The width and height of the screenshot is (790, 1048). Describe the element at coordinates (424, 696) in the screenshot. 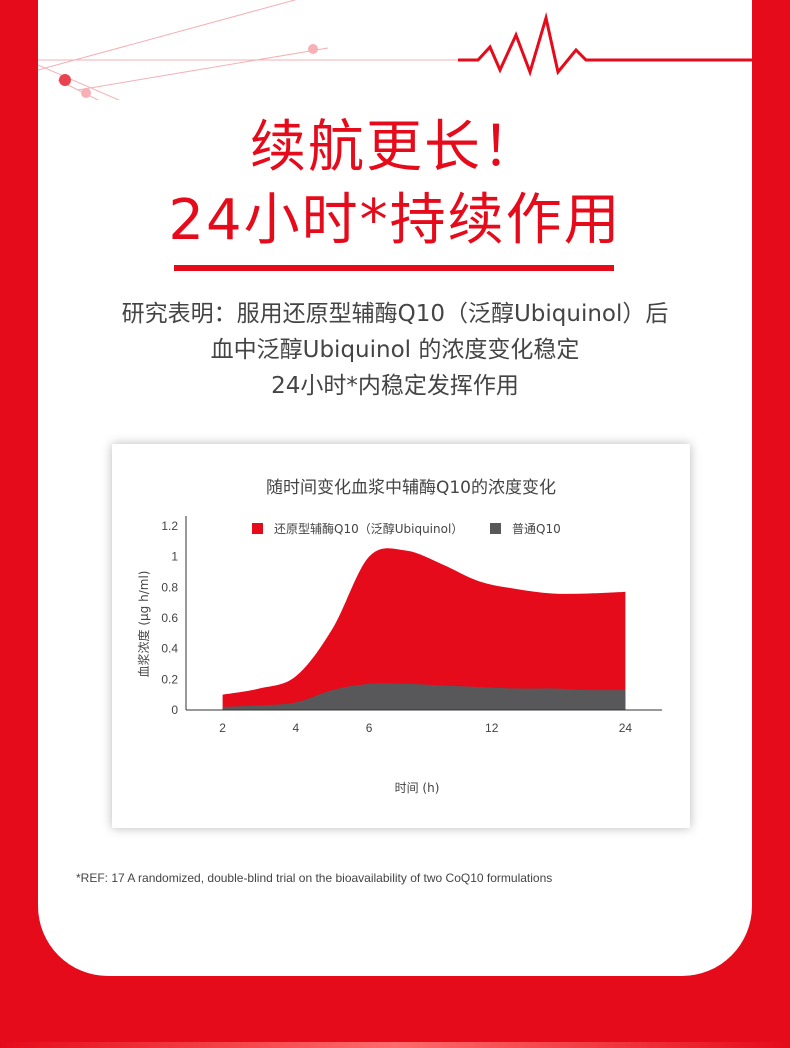

I see `series-area-regular-q10` at that location.